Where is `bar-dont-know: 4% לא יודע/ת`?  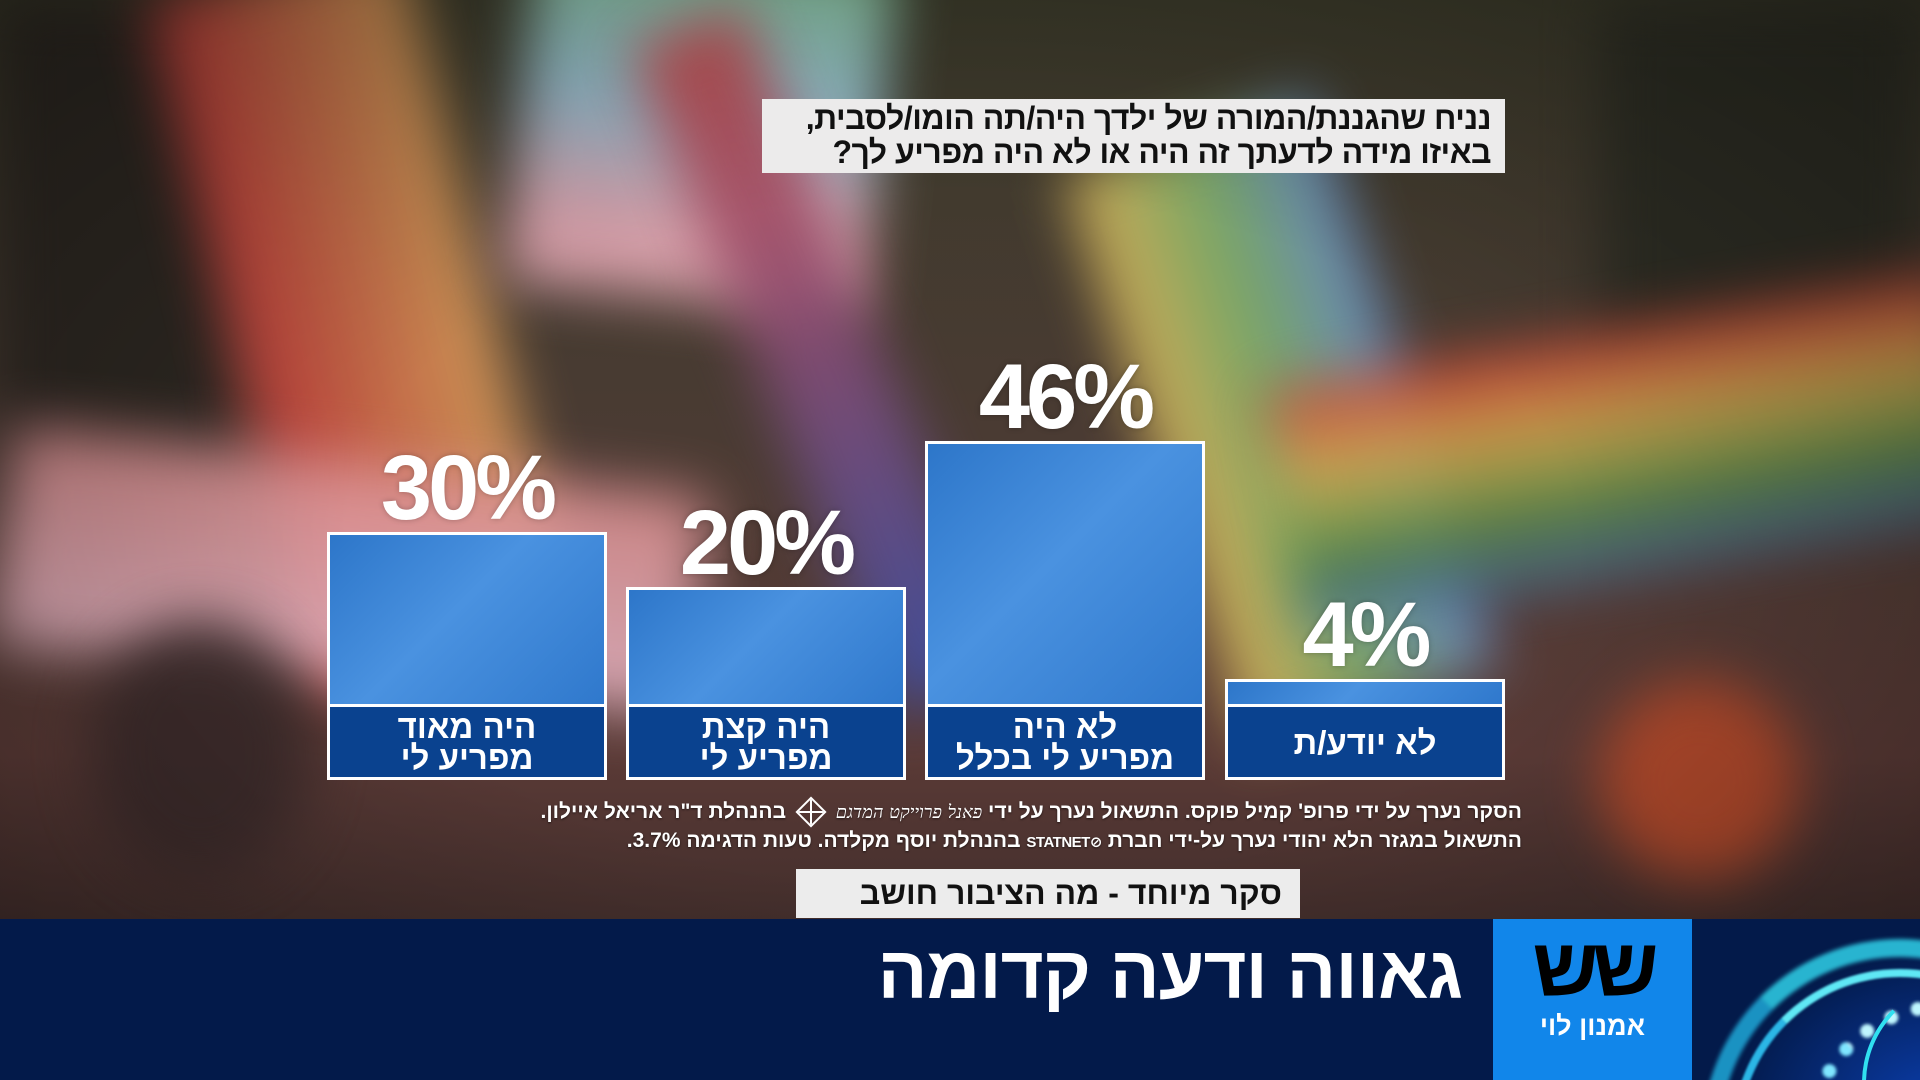
bar-dont-know: 4% לא יודע/ת is located at coordinates (1365, 684).